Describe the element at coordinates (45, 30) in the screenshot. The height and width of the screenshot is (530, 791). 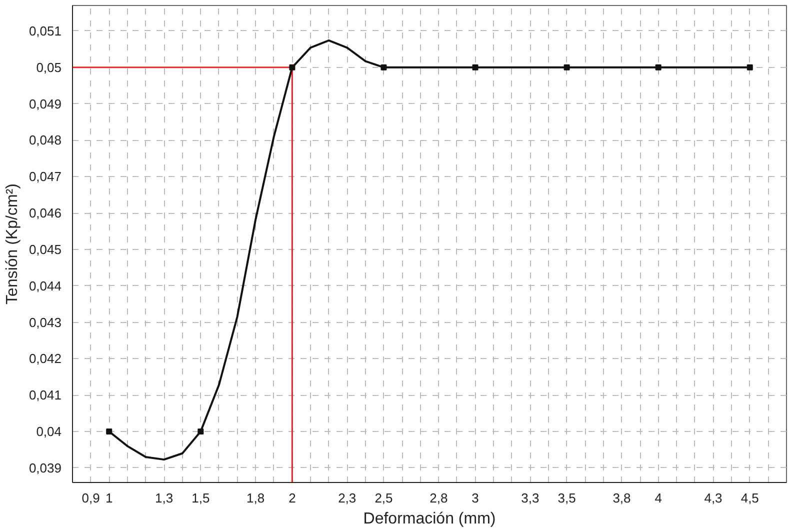
I see `y-tick-label: 0,051` at that location.